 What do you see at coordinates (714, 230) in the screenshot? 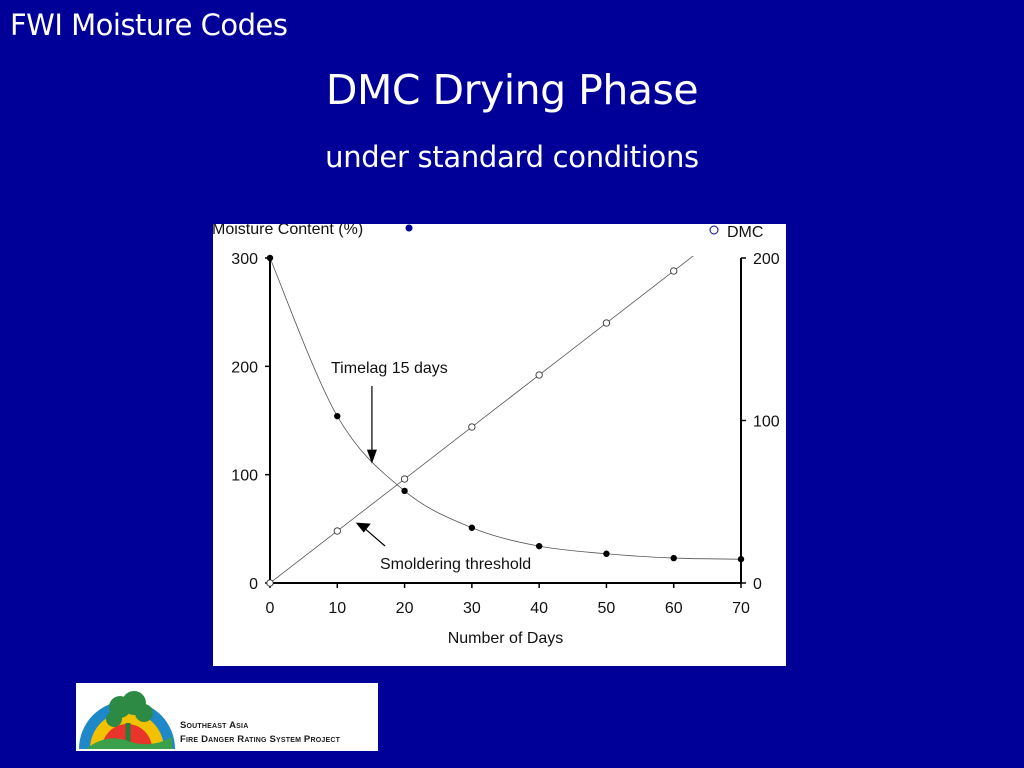
I see `dmc-legend-marker` at bounding box center [714, 230].